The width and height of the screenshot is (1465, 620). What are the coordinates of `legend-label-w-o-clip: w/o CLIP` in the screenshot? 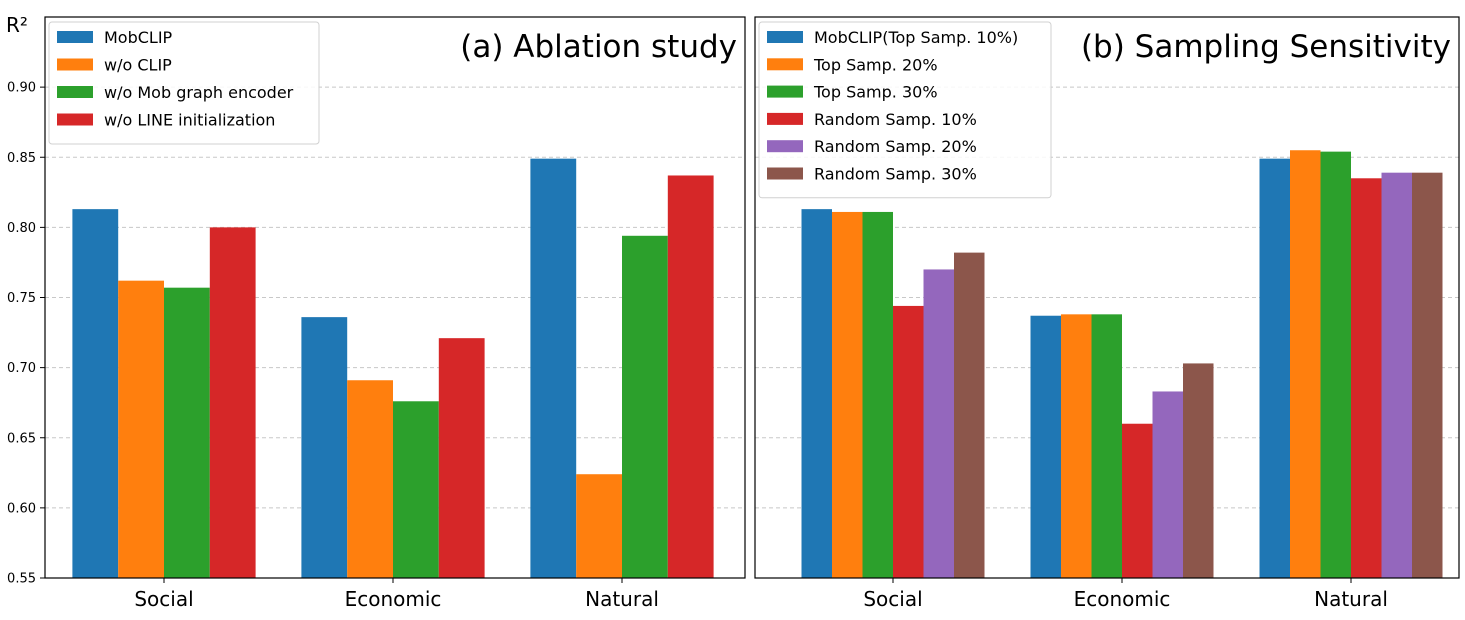 It's located at (138, 65).